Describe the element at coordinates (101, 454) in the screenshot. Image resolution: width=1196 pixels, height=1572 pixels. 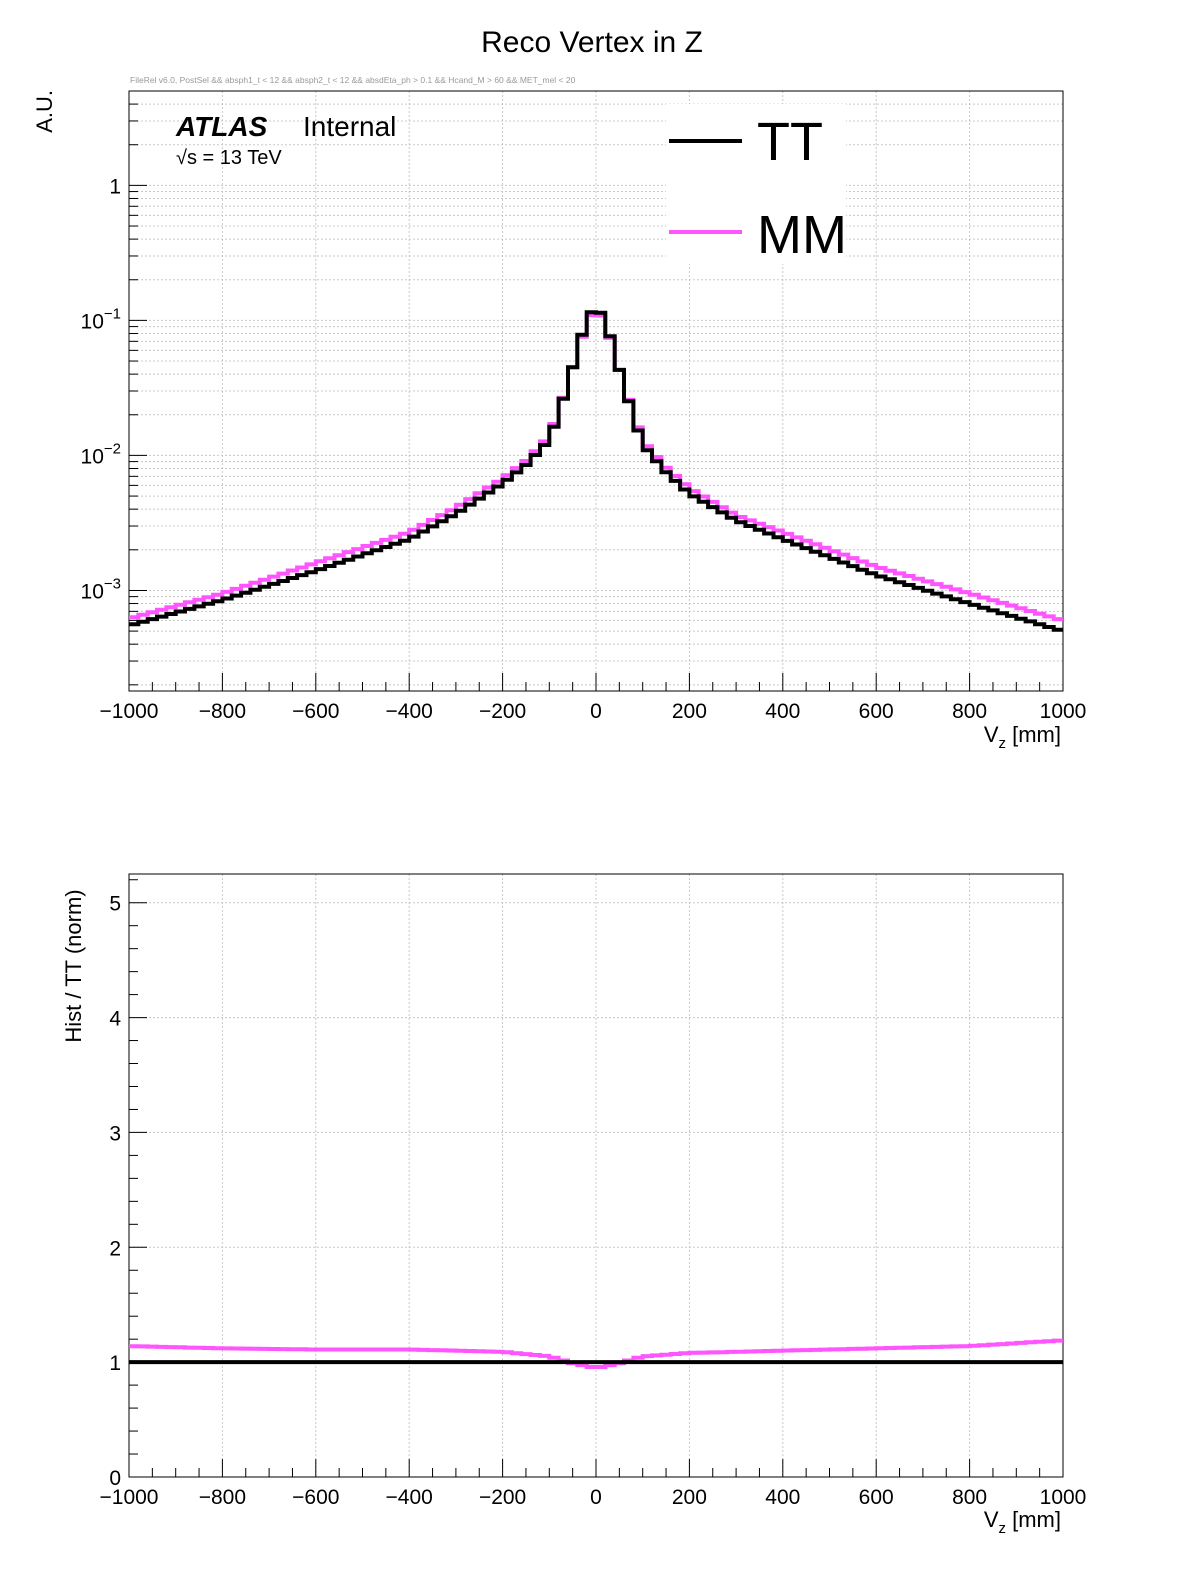
I see `y-tick-label: 10⁻²` at that location.